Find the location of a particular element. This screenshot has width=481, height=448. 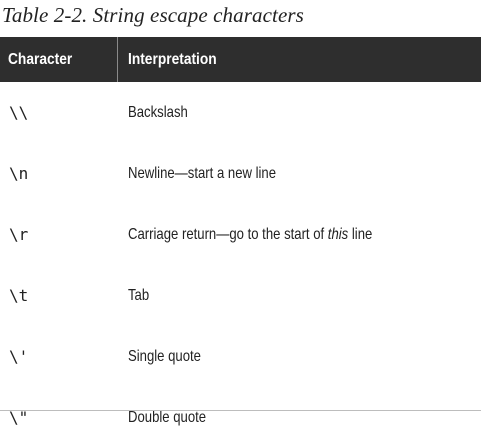

table-row: \t Tab is located at coordinates (240, 295).